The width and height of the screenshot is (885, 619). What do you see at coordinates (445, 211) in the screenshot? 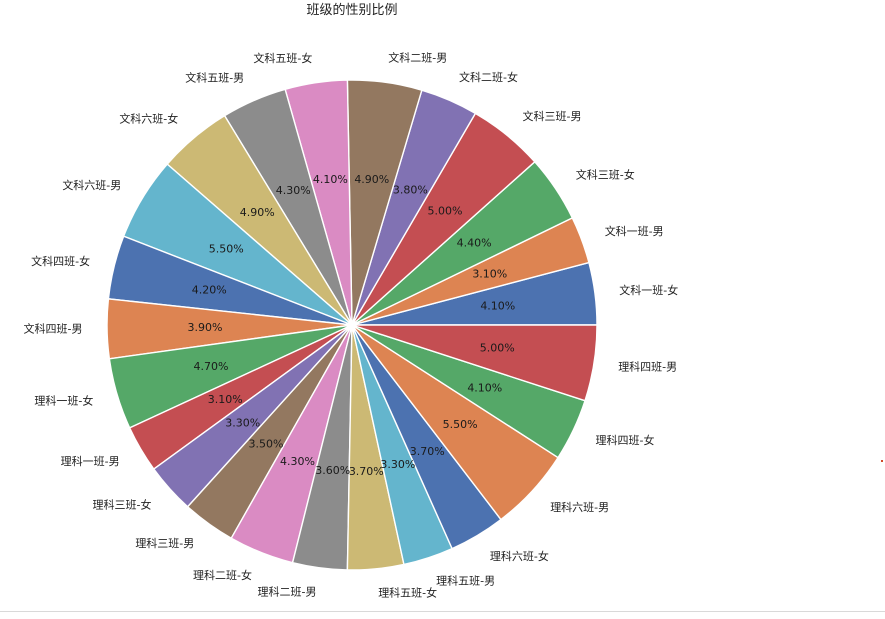
I see `pie-percent-label-3: 5.00%` at bounding box center [445, 211].